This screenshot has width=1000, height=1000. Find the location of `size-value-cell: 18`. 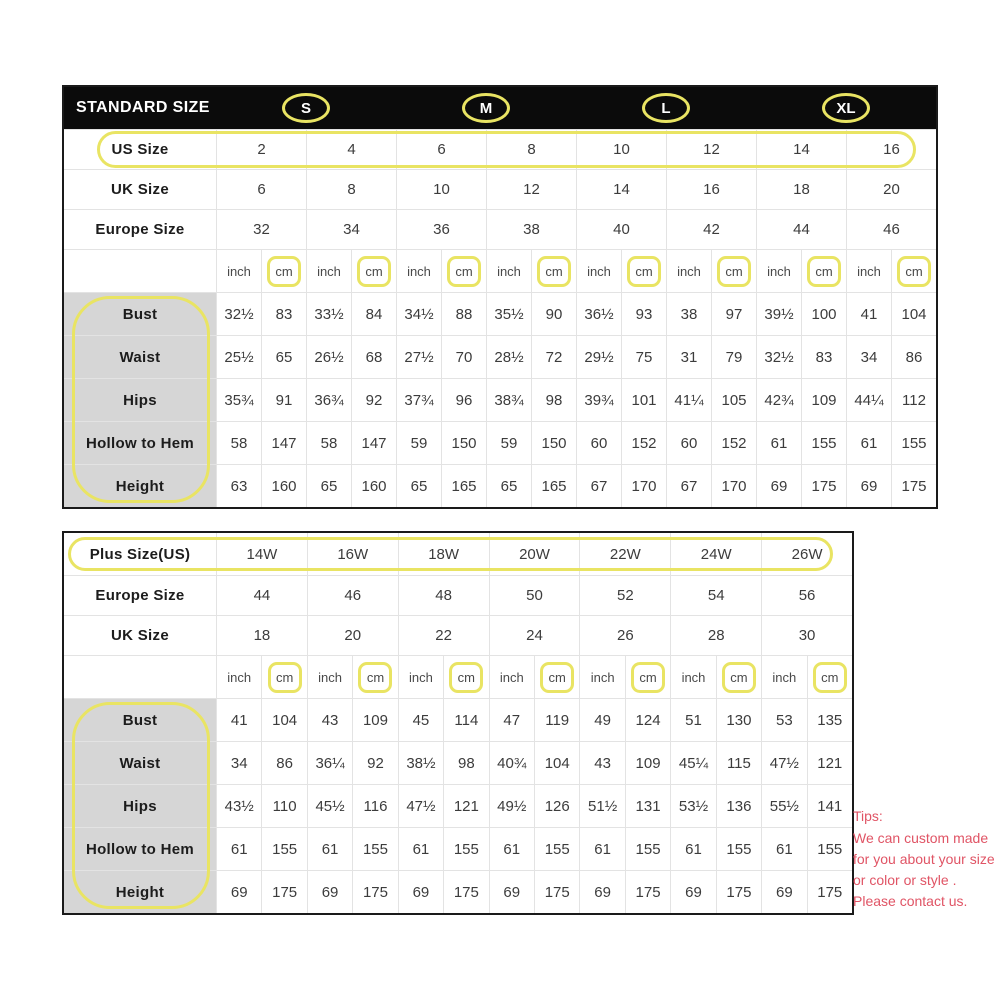

size-value-cell: 18 is located at coordinates (801, 189).